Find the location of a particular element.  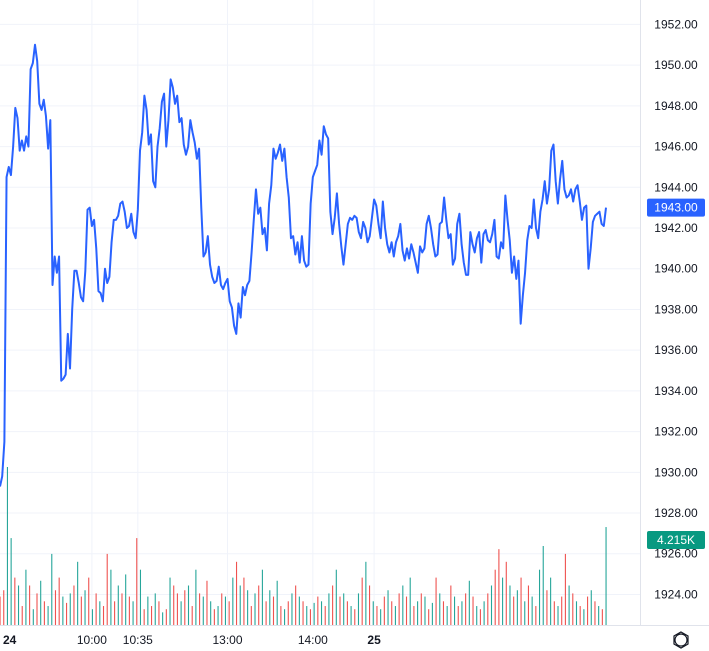

y-tick-label: 1936.00 is located at coordinates (676, 350).